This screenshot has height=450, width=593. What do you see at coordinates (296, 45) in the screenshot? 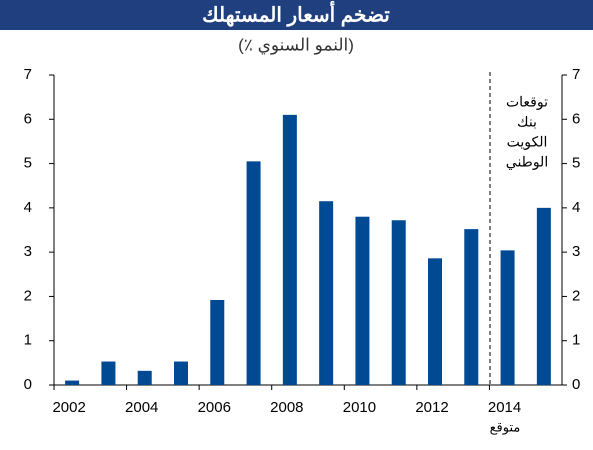
I see `chart-subtitle: (٪ النمو السنوي)` at bounding box center [296, 45].